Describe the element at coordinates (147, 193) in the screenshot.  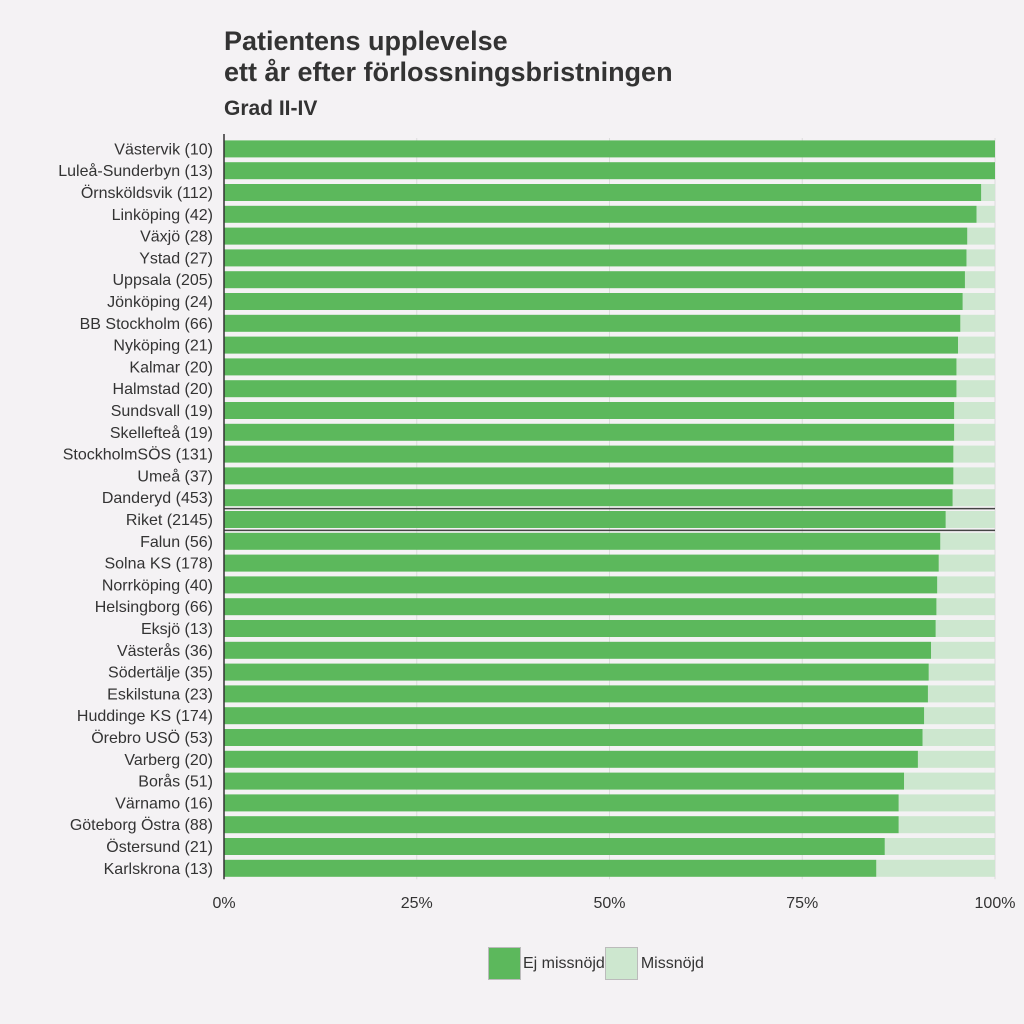
I see `category-label: Örnsköldsvik (112)` at that location.